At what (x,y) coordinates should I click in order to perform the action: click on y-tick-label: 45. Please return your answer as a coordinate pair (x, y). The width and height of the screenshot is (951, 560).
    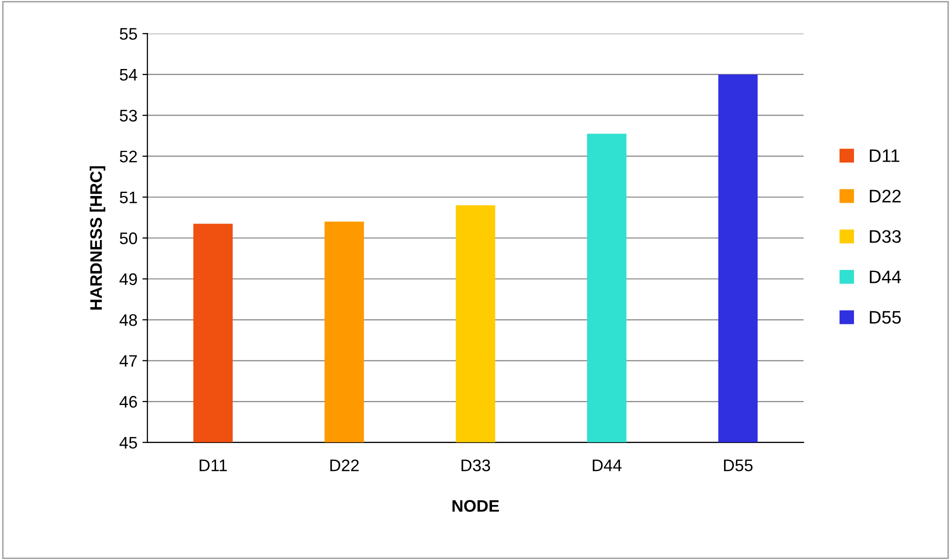
    Looking at the image, I should click on (128, 442).